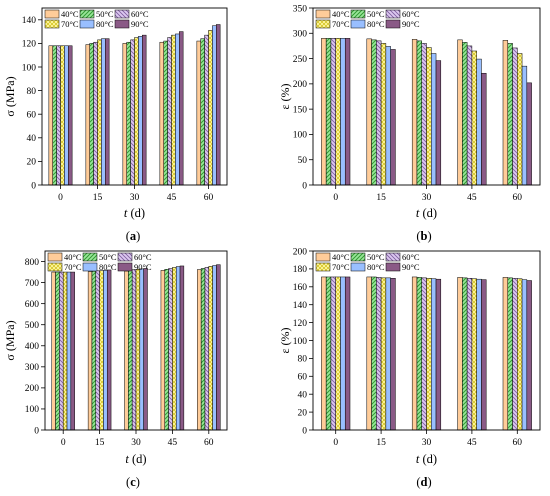 This screenshot has height=496, width=550. Describe the element at coordinates (32, 92) in the screenshot. I see `y-tick-label: 80` at that location.